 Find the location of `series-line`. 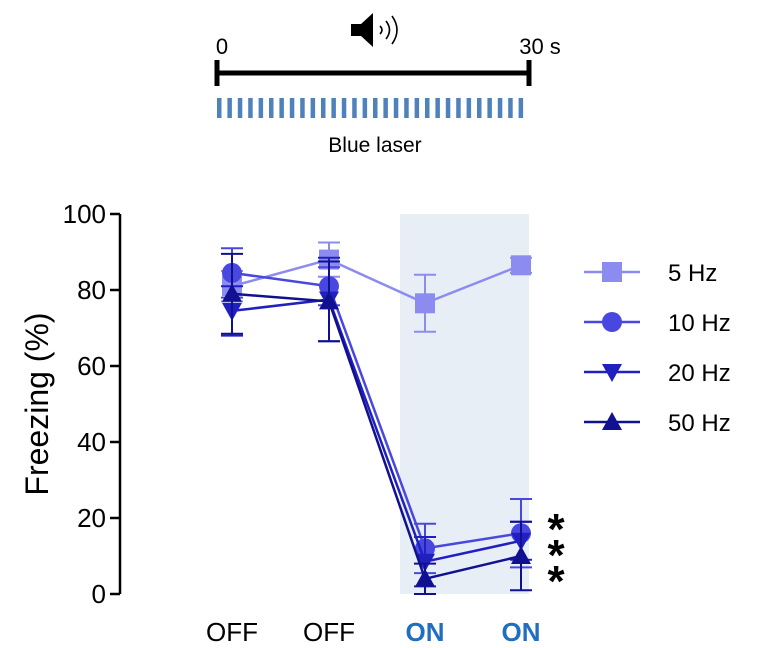

series-line is located at coordinates (376, 281).